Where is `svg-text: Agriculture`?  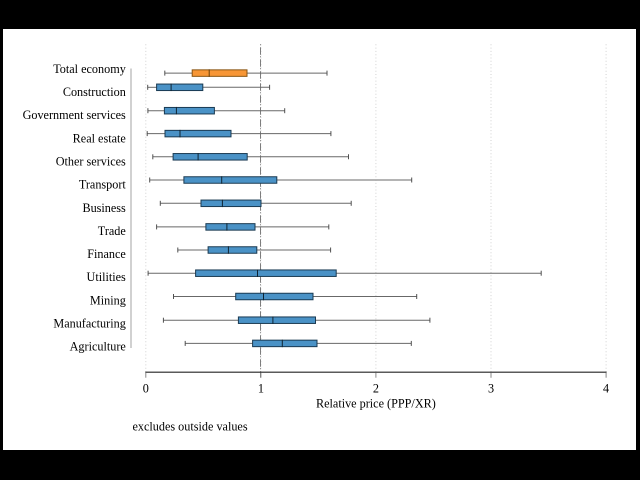
svg-text: Agriculture is located at coordinates (98, 347).